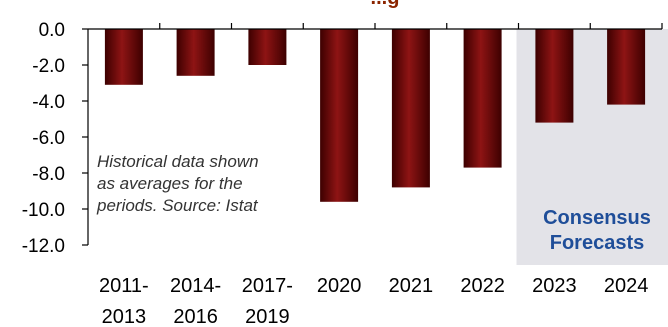  I want to click on bar-2011-2013, so click(123, 57).